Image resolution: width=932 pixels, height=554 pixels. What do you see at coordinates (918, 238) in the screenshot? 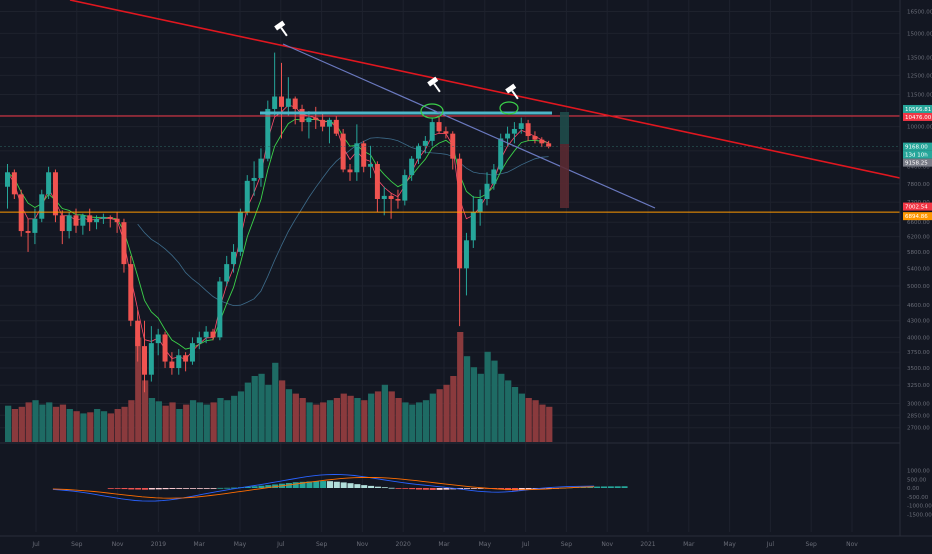
I see `price-tick-label: 6200.00` at bounding box center [918, 238].